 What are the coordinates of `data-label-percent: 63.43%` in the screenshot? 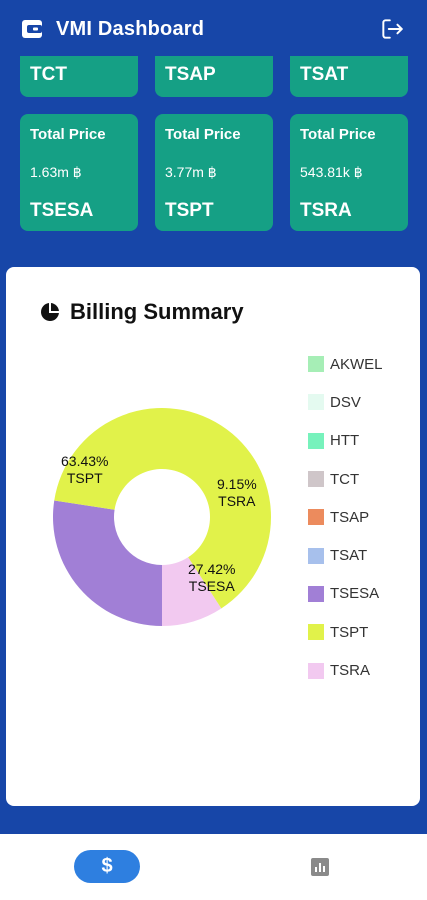 It's located at (85, 461).